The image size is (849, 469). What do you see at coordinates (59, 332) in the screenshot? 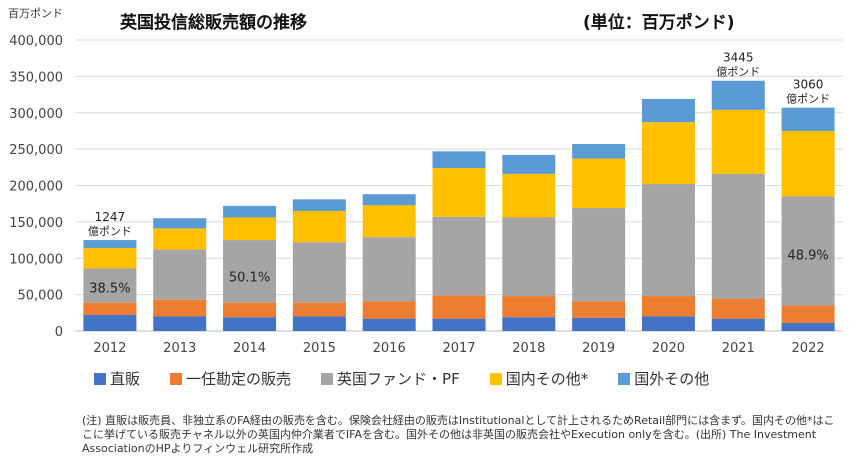
I see `y-tick-label: 0` at bounding box center [59, 332].